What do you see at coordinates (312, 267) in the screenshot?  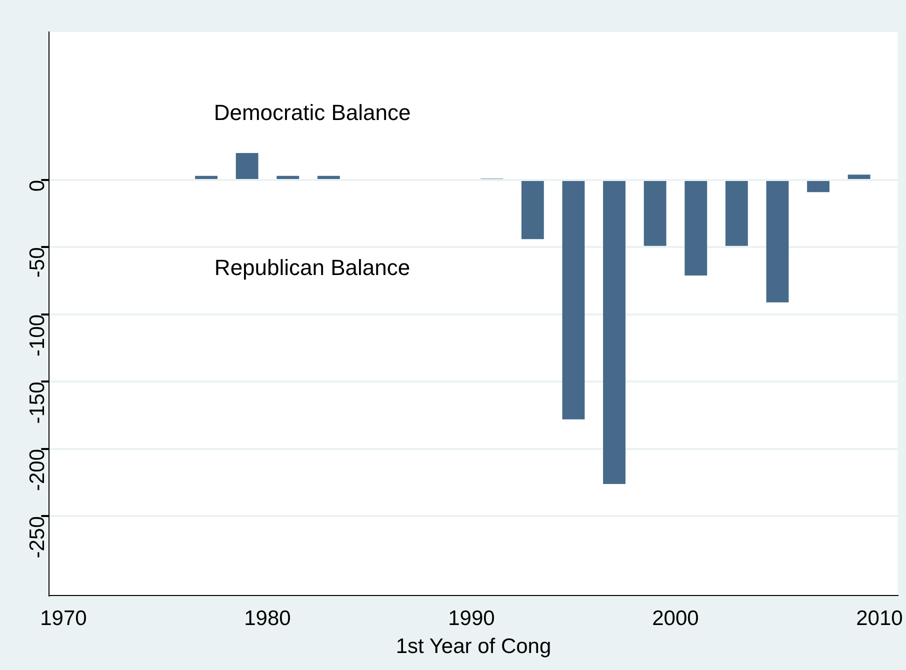 I see `annotation: Republican Balance` at bounding box center [312, 267].